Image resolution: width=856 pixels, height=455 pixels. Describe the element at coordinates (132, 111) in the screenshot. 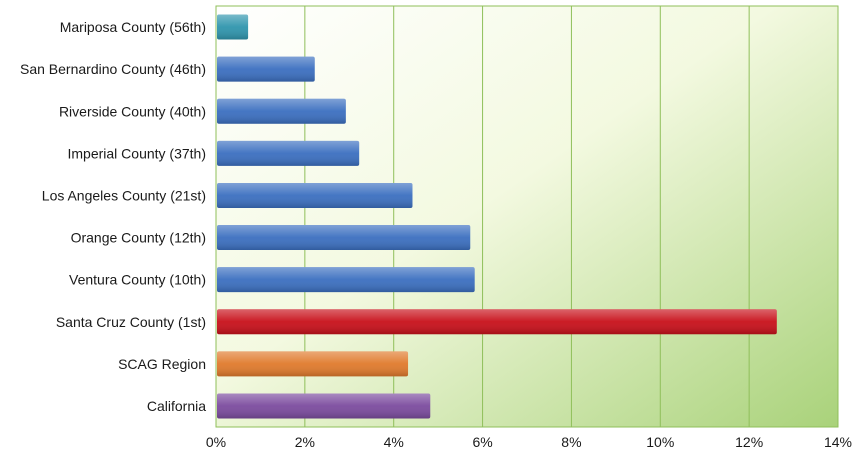

I see `category-label: Riverside County (40th)` at that location.